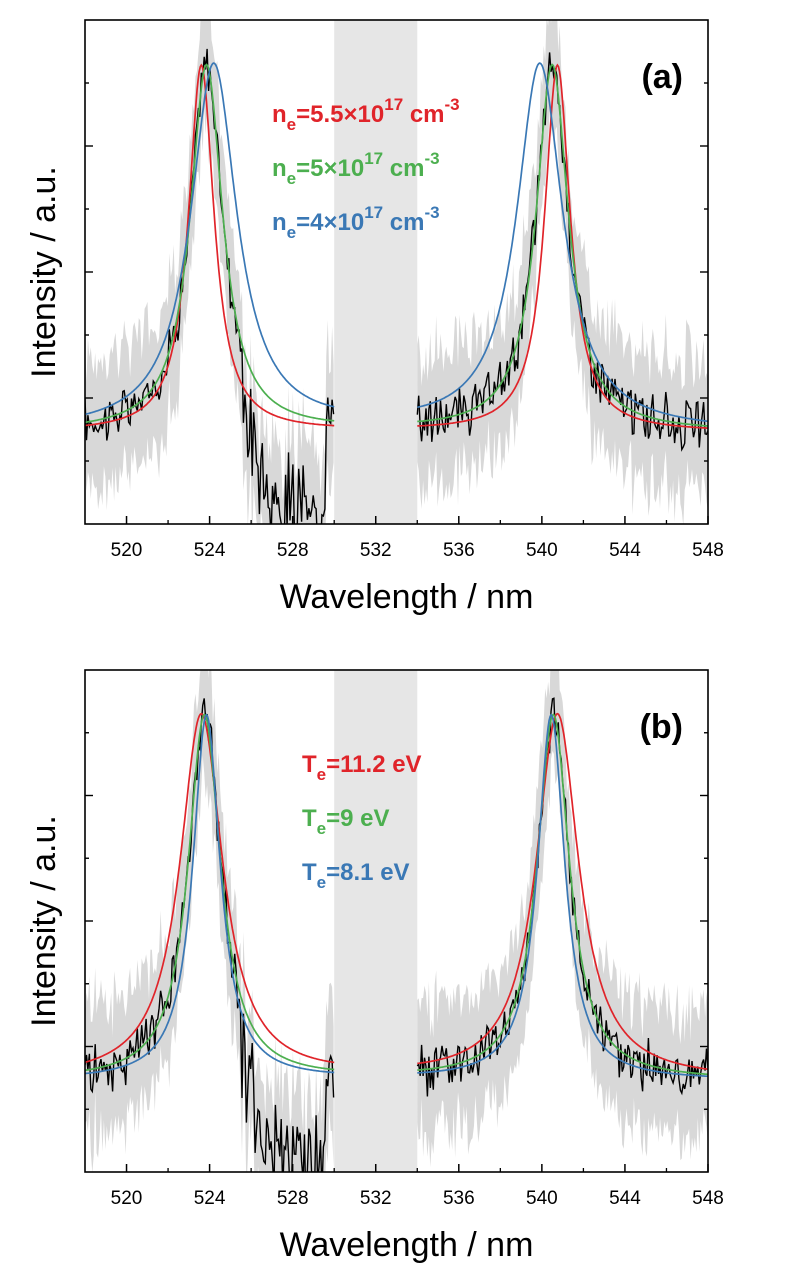 This screenshot has height=1267, width=797. I want to click on legend-entry-3: Te=8.1 eV, so click(356, 875).